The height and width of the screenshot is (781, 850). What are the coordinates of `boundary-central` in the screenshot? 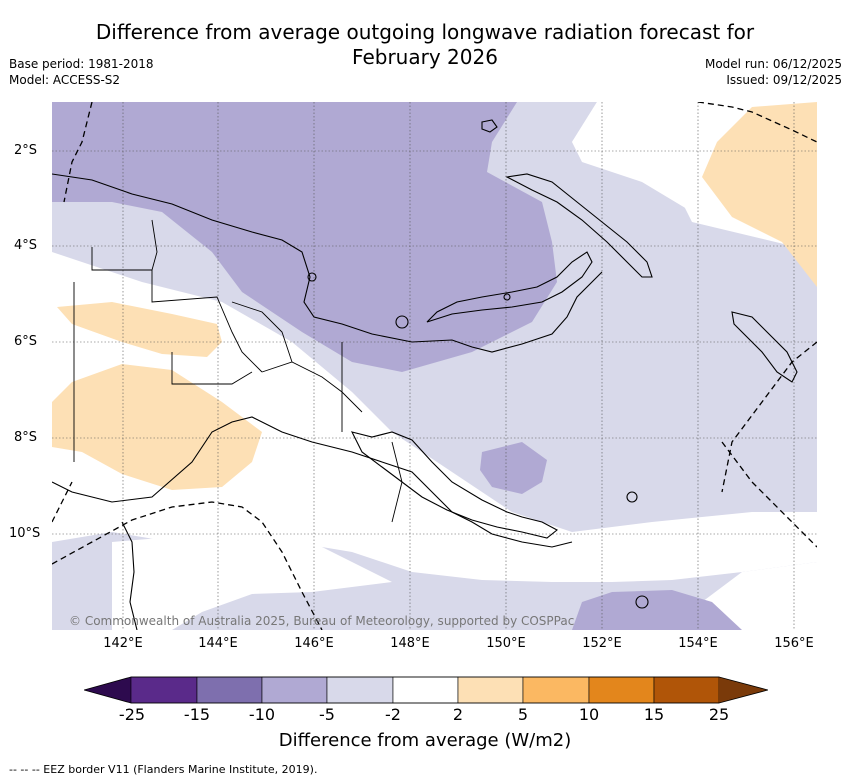 It's located at (397, 482).